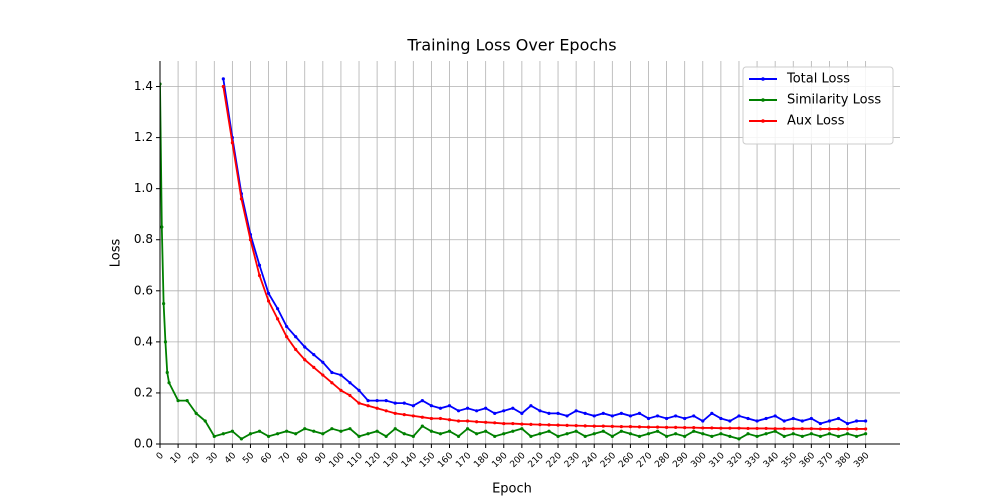  I want to click on x-tick-label: 150, so click(427, 460).